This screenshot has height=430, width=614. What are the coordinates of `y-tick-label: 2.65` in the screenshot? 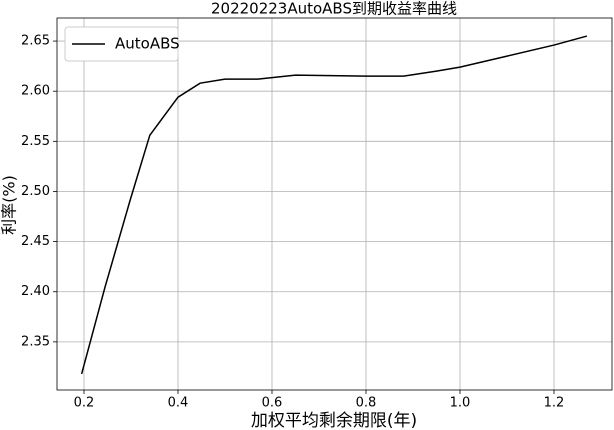 It's located at (35, 41).